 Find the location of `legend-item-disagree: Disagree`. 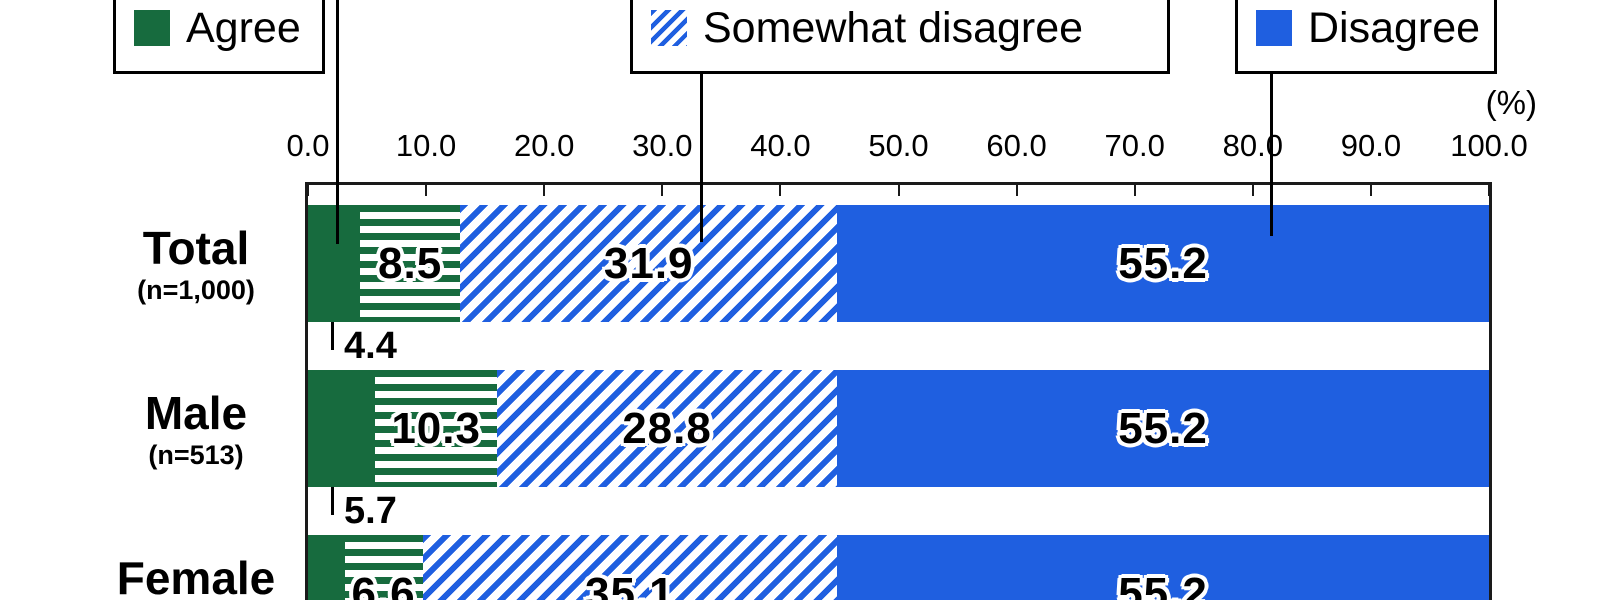

legend-item-disagree: Disagree is located at coordinates (1366, 37).